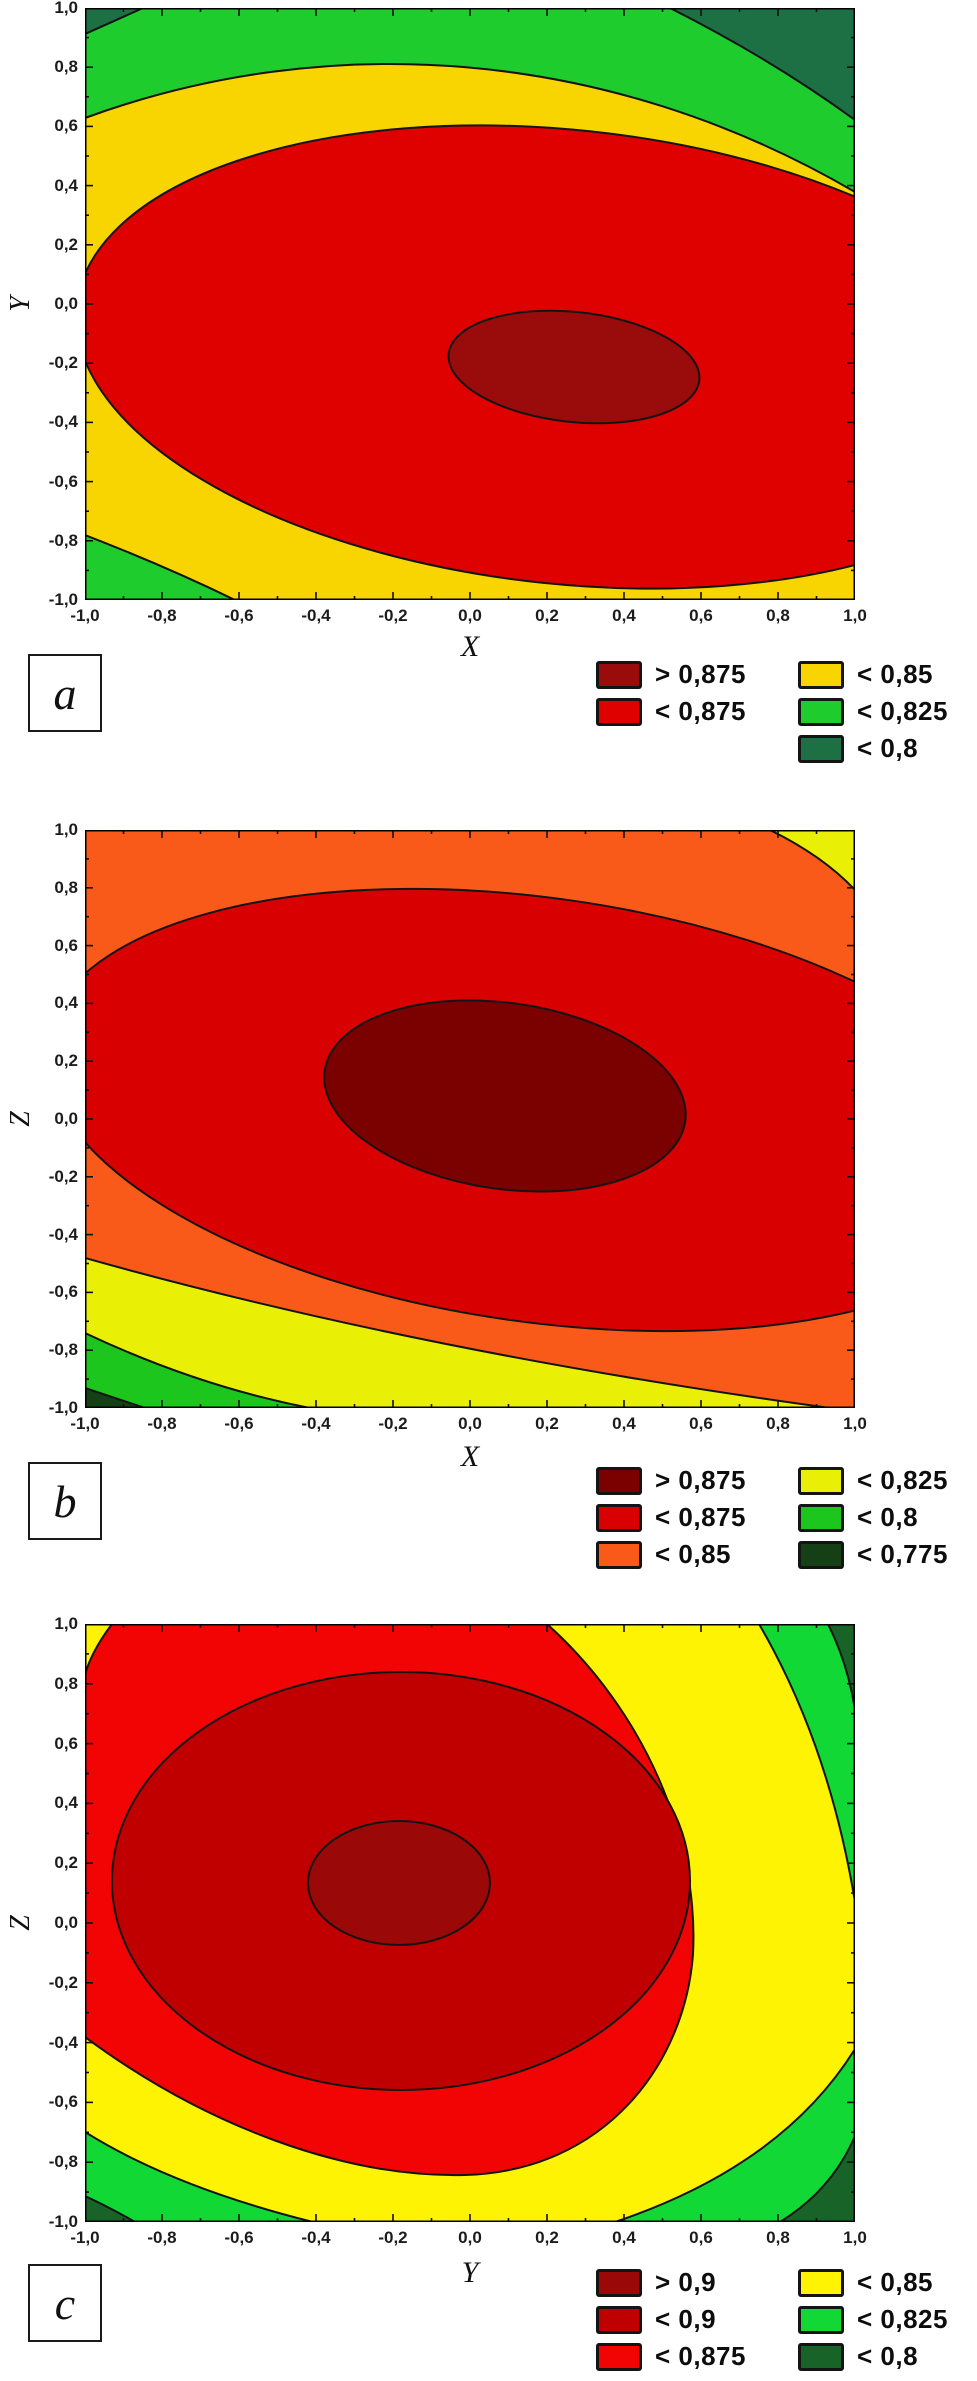 The width and height of the screenshot is (977, 2381). Describe the element at coordinates (895, 674) in the screenshot. I see `legend-label: < 0,85` at that location.